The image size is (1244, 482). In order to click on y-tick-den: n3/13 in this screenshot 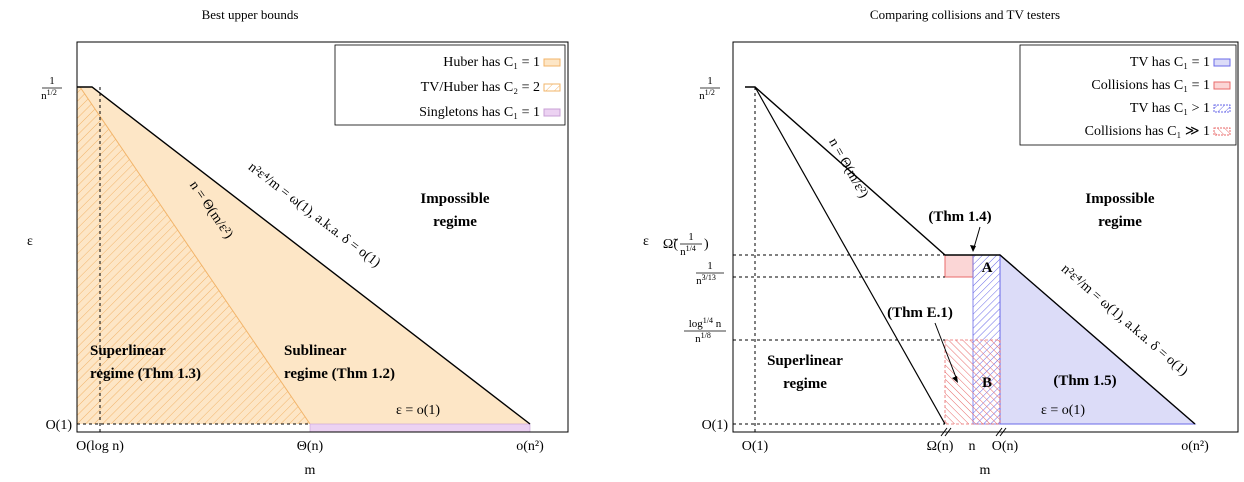, I will do `click(706, 280)`.